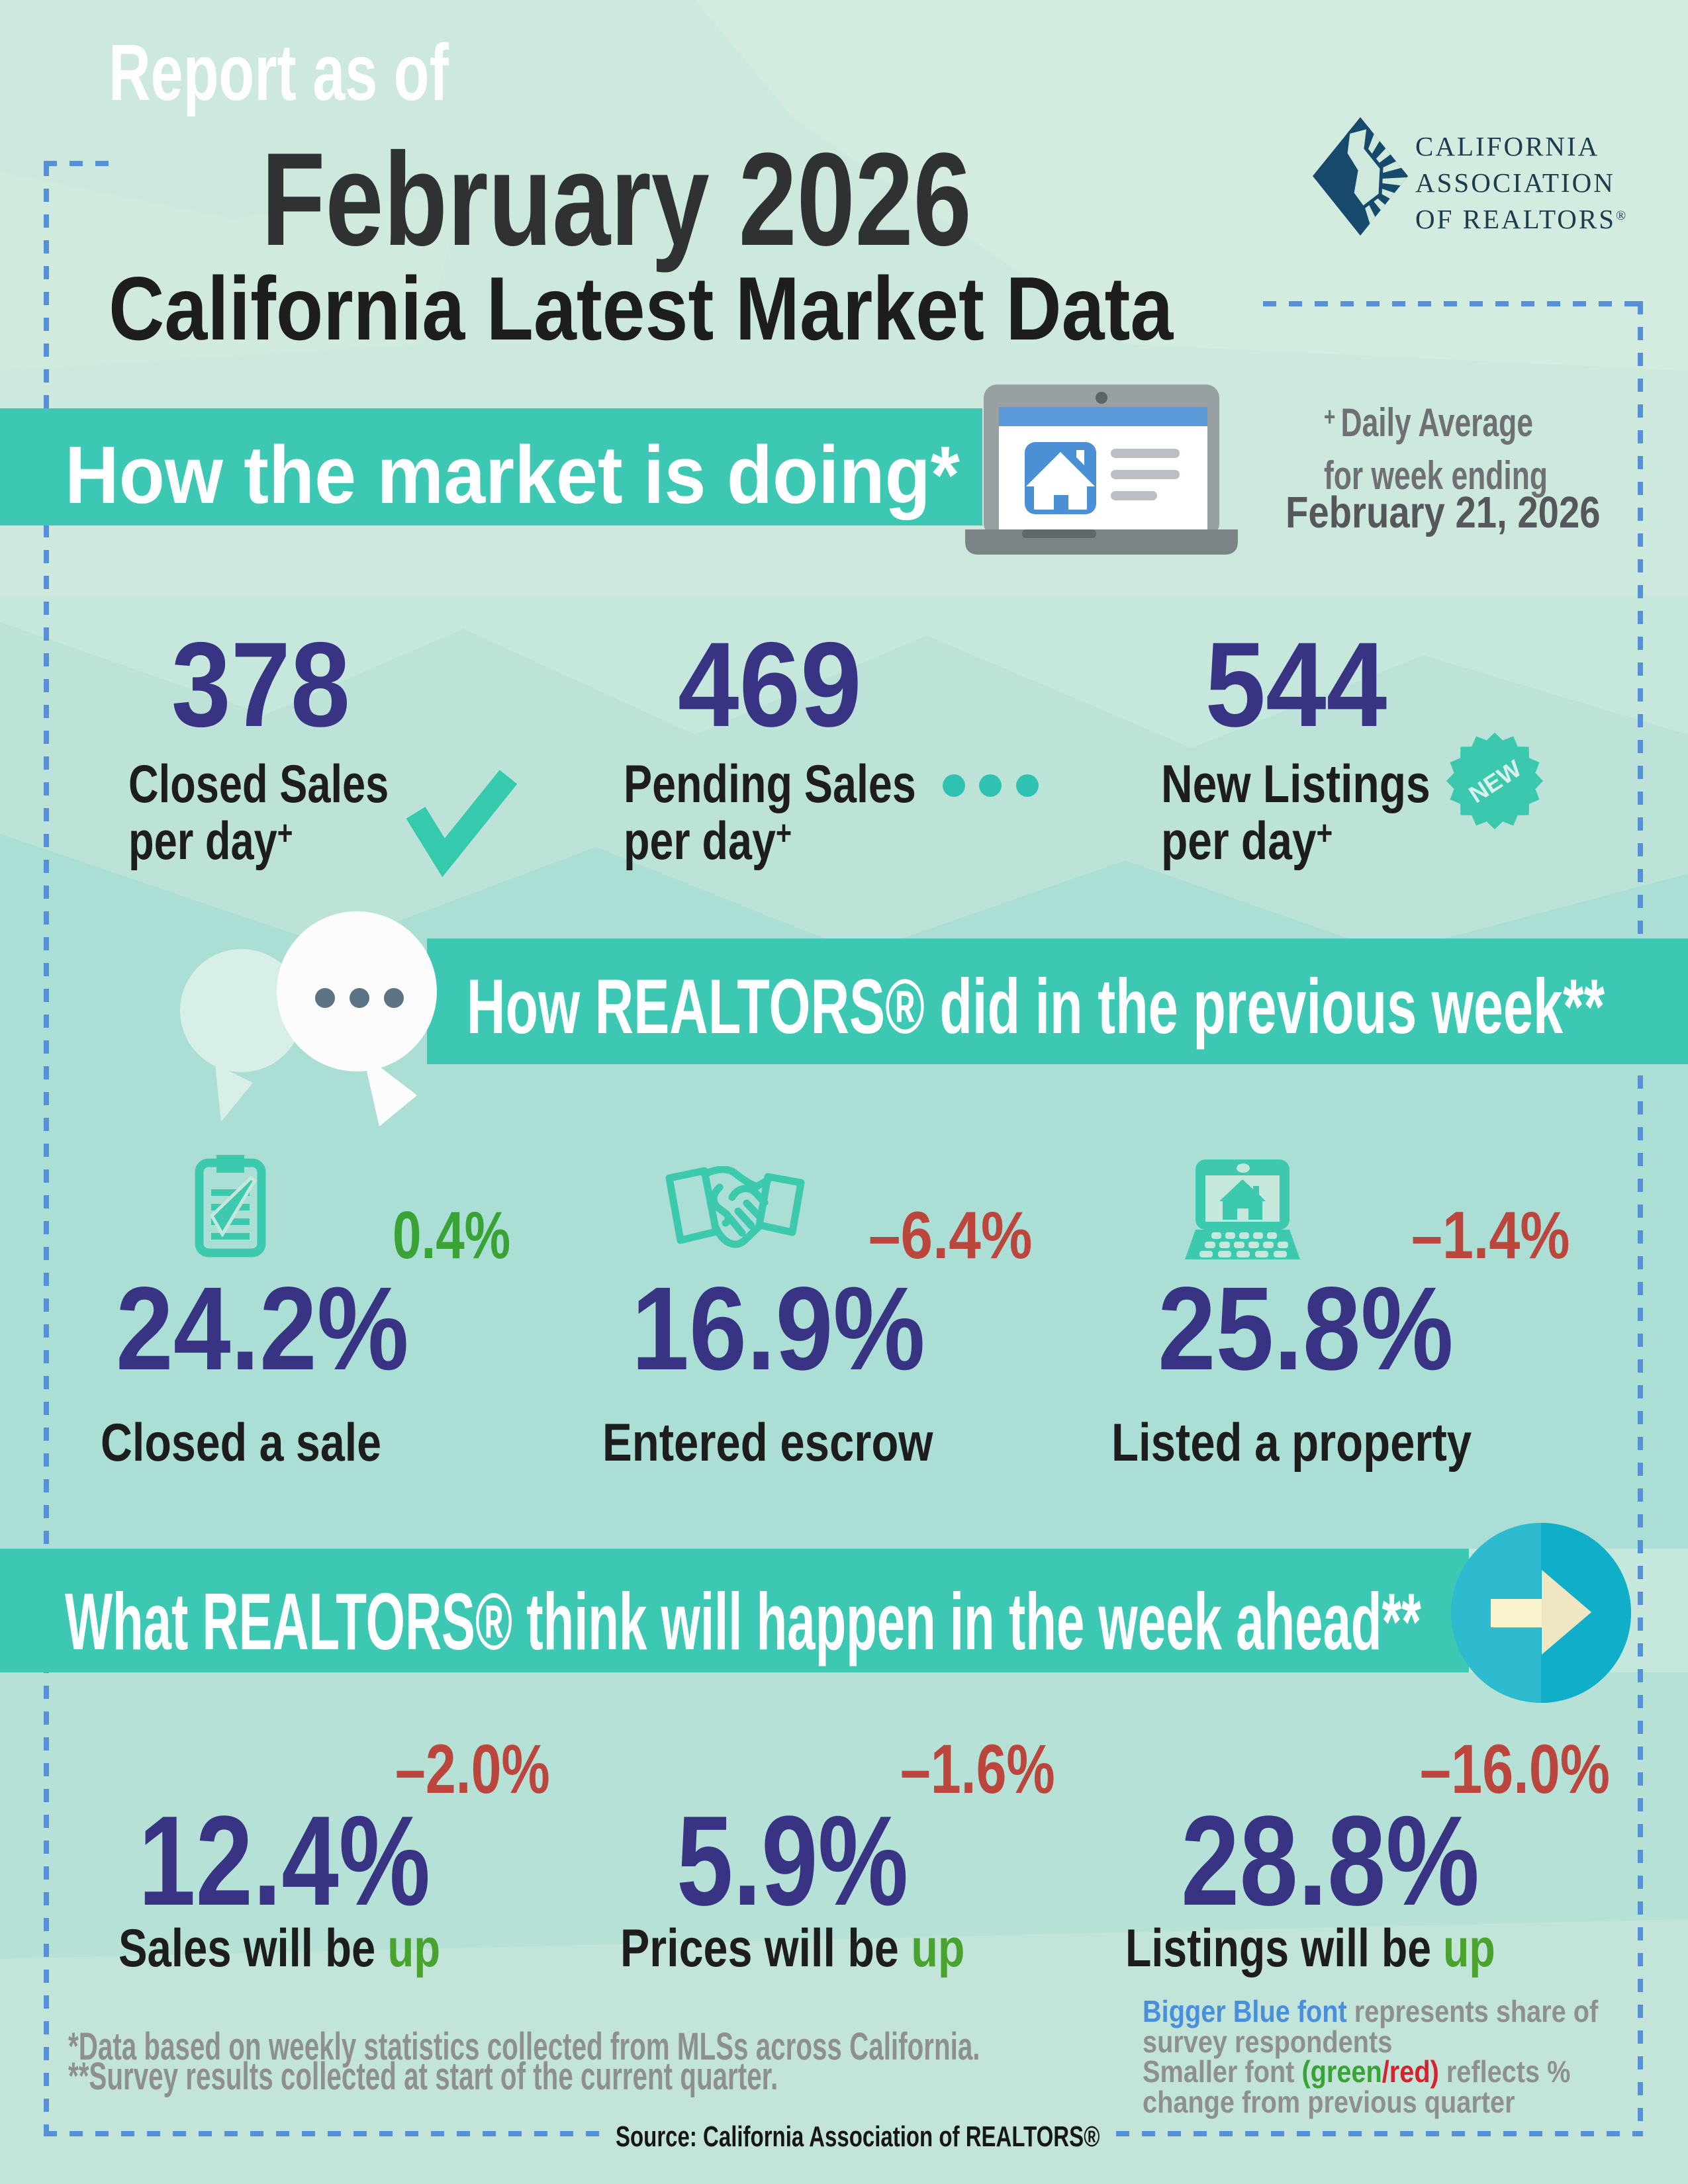  I want to click on svg-text: CALIFORNIA, so click(1507, 146).